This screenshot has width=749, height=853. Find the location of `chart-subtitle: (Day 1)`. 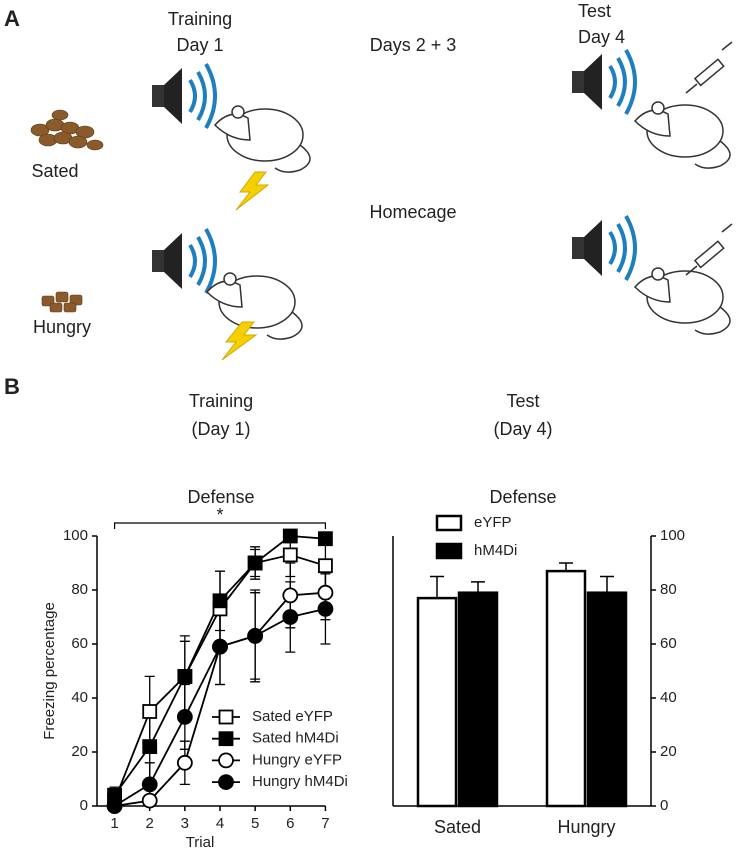

chart-subtitle: (Day 1) is located at coordinates (220, 429).